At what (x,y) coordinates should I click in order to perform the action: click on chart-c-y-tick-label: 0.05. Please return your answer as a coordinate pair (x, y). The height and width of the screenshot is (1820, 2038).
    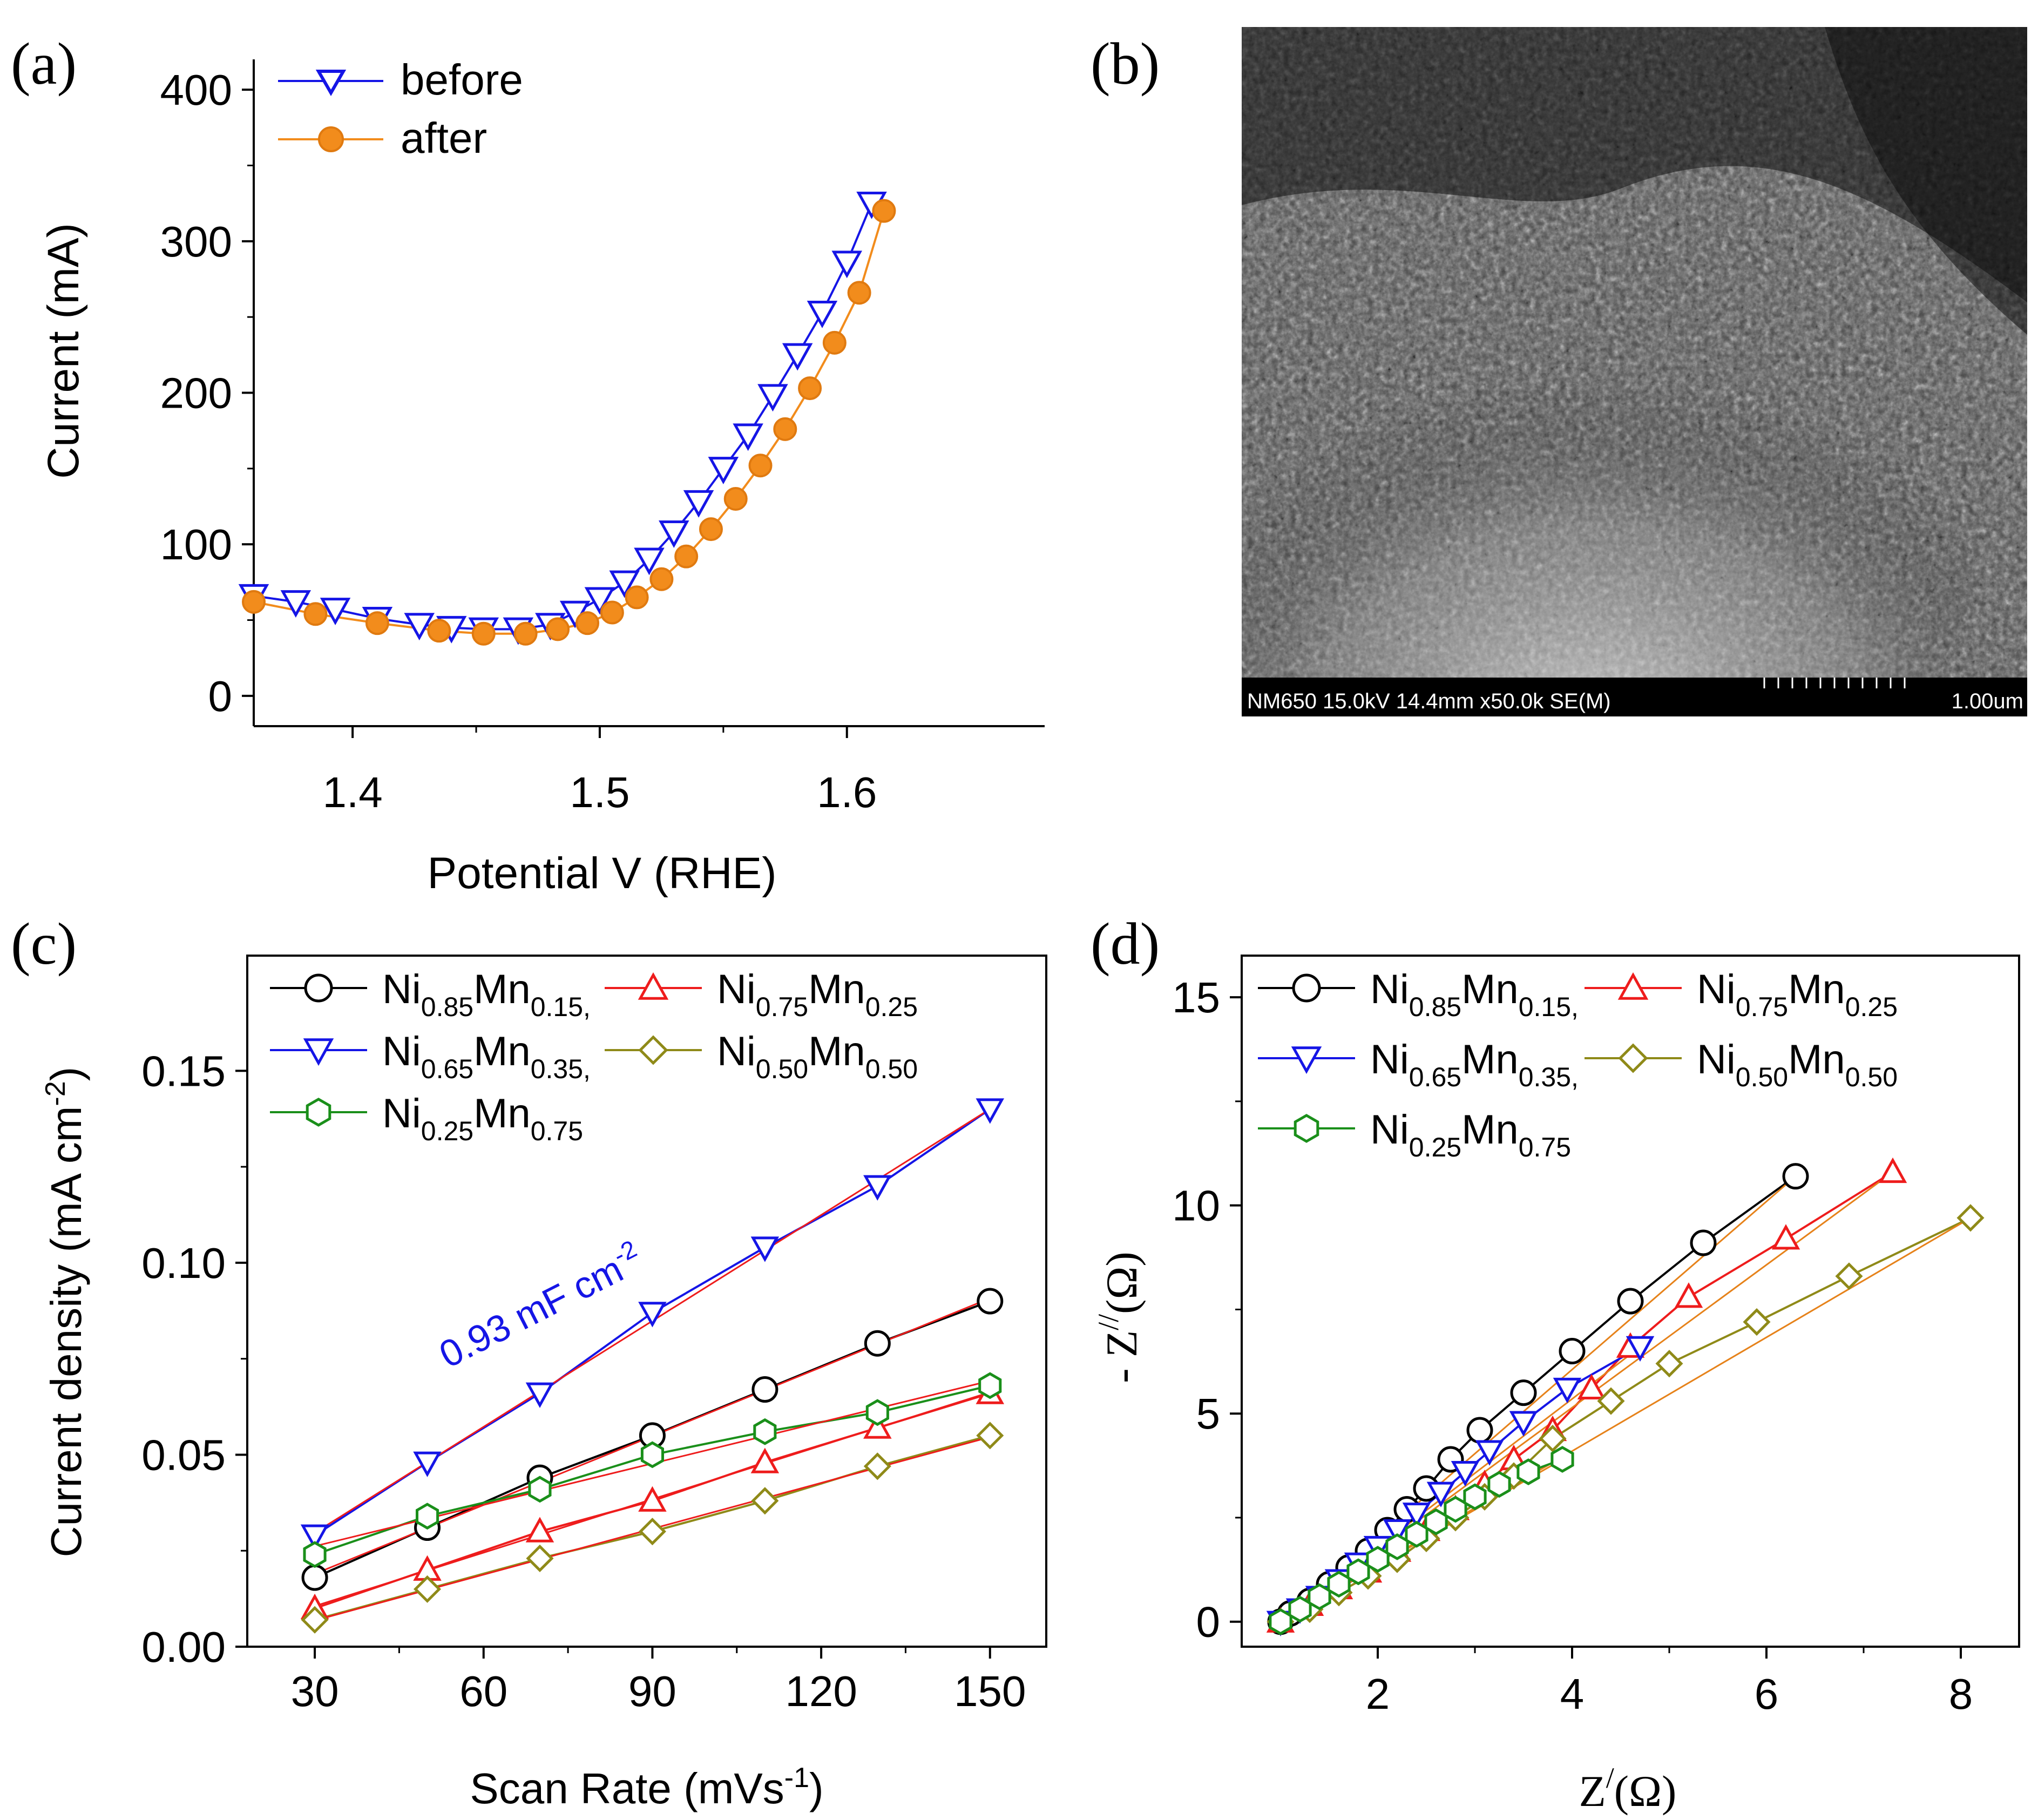
    Looking at the image, I should click on (183, 1455).